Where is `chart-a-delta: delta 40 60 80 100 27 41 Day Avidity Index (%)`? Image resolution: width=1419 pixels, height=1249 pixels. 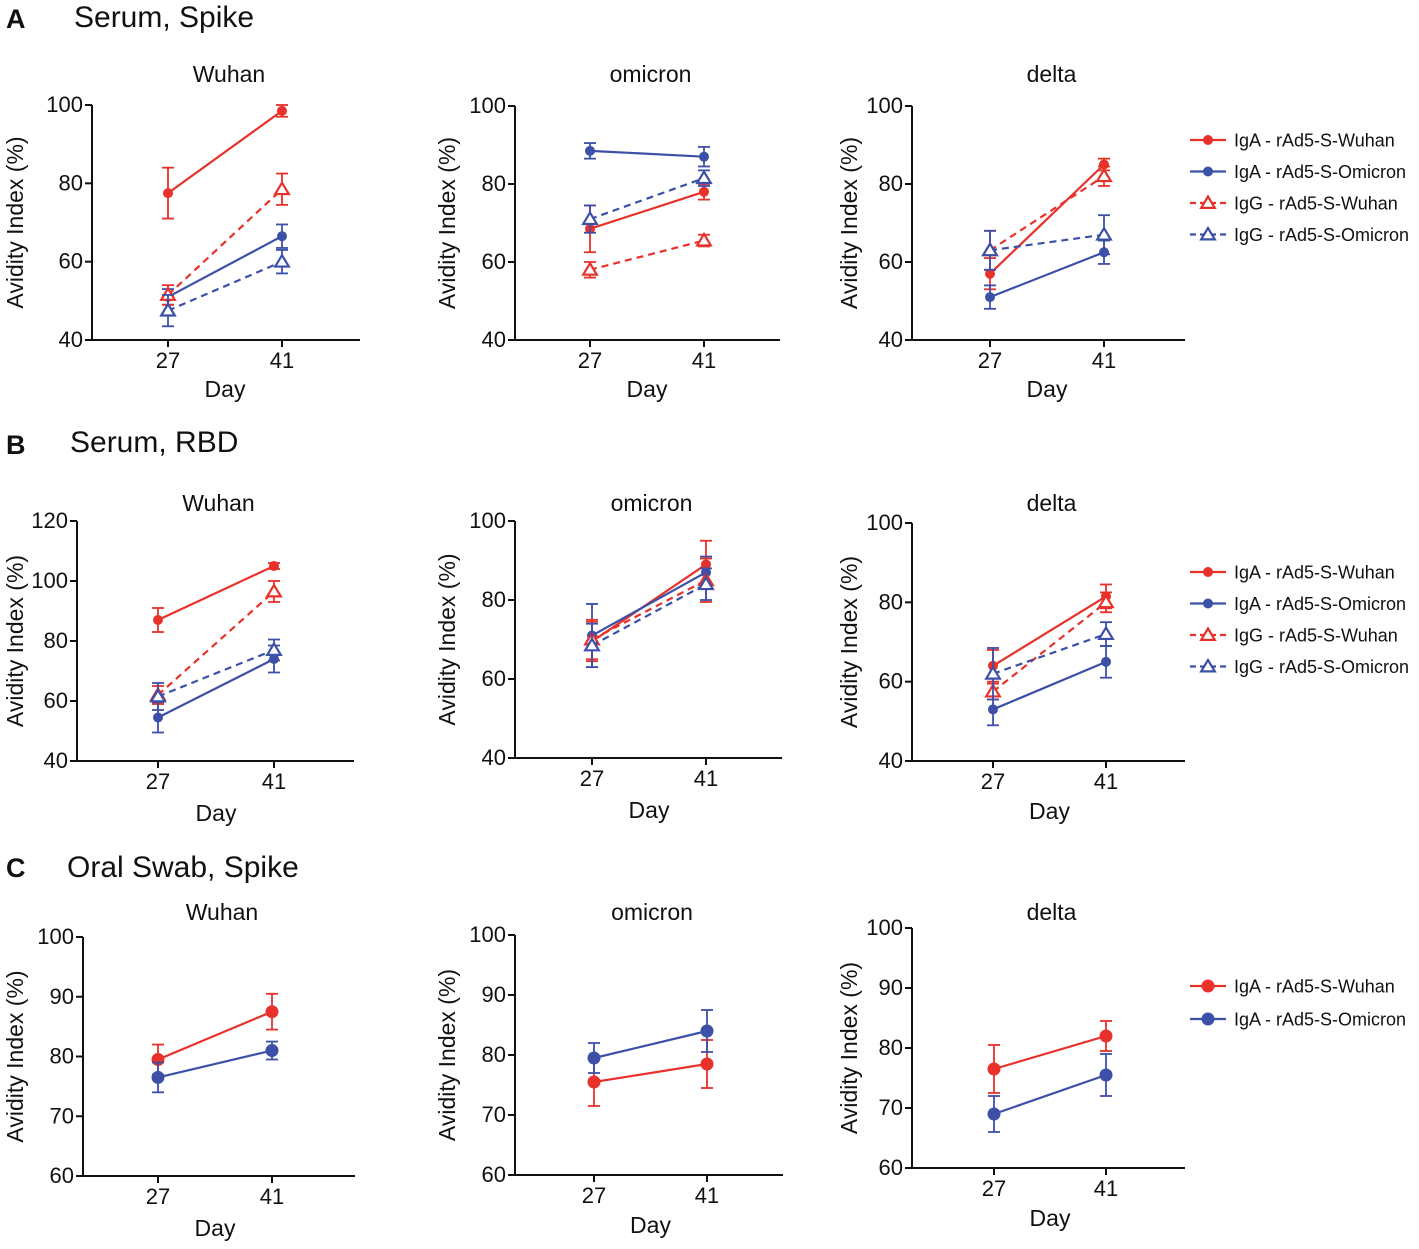
chart-a-delta: delta 40 60 80 100 27 41 Day Avidity Index (%) is located at coordinates (1010, 231).